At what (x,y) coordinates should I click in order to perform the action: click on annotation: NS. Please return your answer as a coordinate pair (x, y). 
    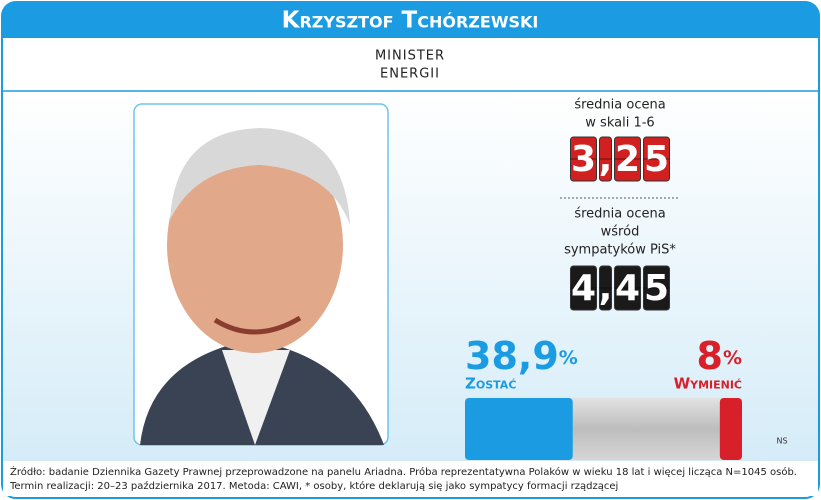
    Looking at the image, I should click on (781, 441).